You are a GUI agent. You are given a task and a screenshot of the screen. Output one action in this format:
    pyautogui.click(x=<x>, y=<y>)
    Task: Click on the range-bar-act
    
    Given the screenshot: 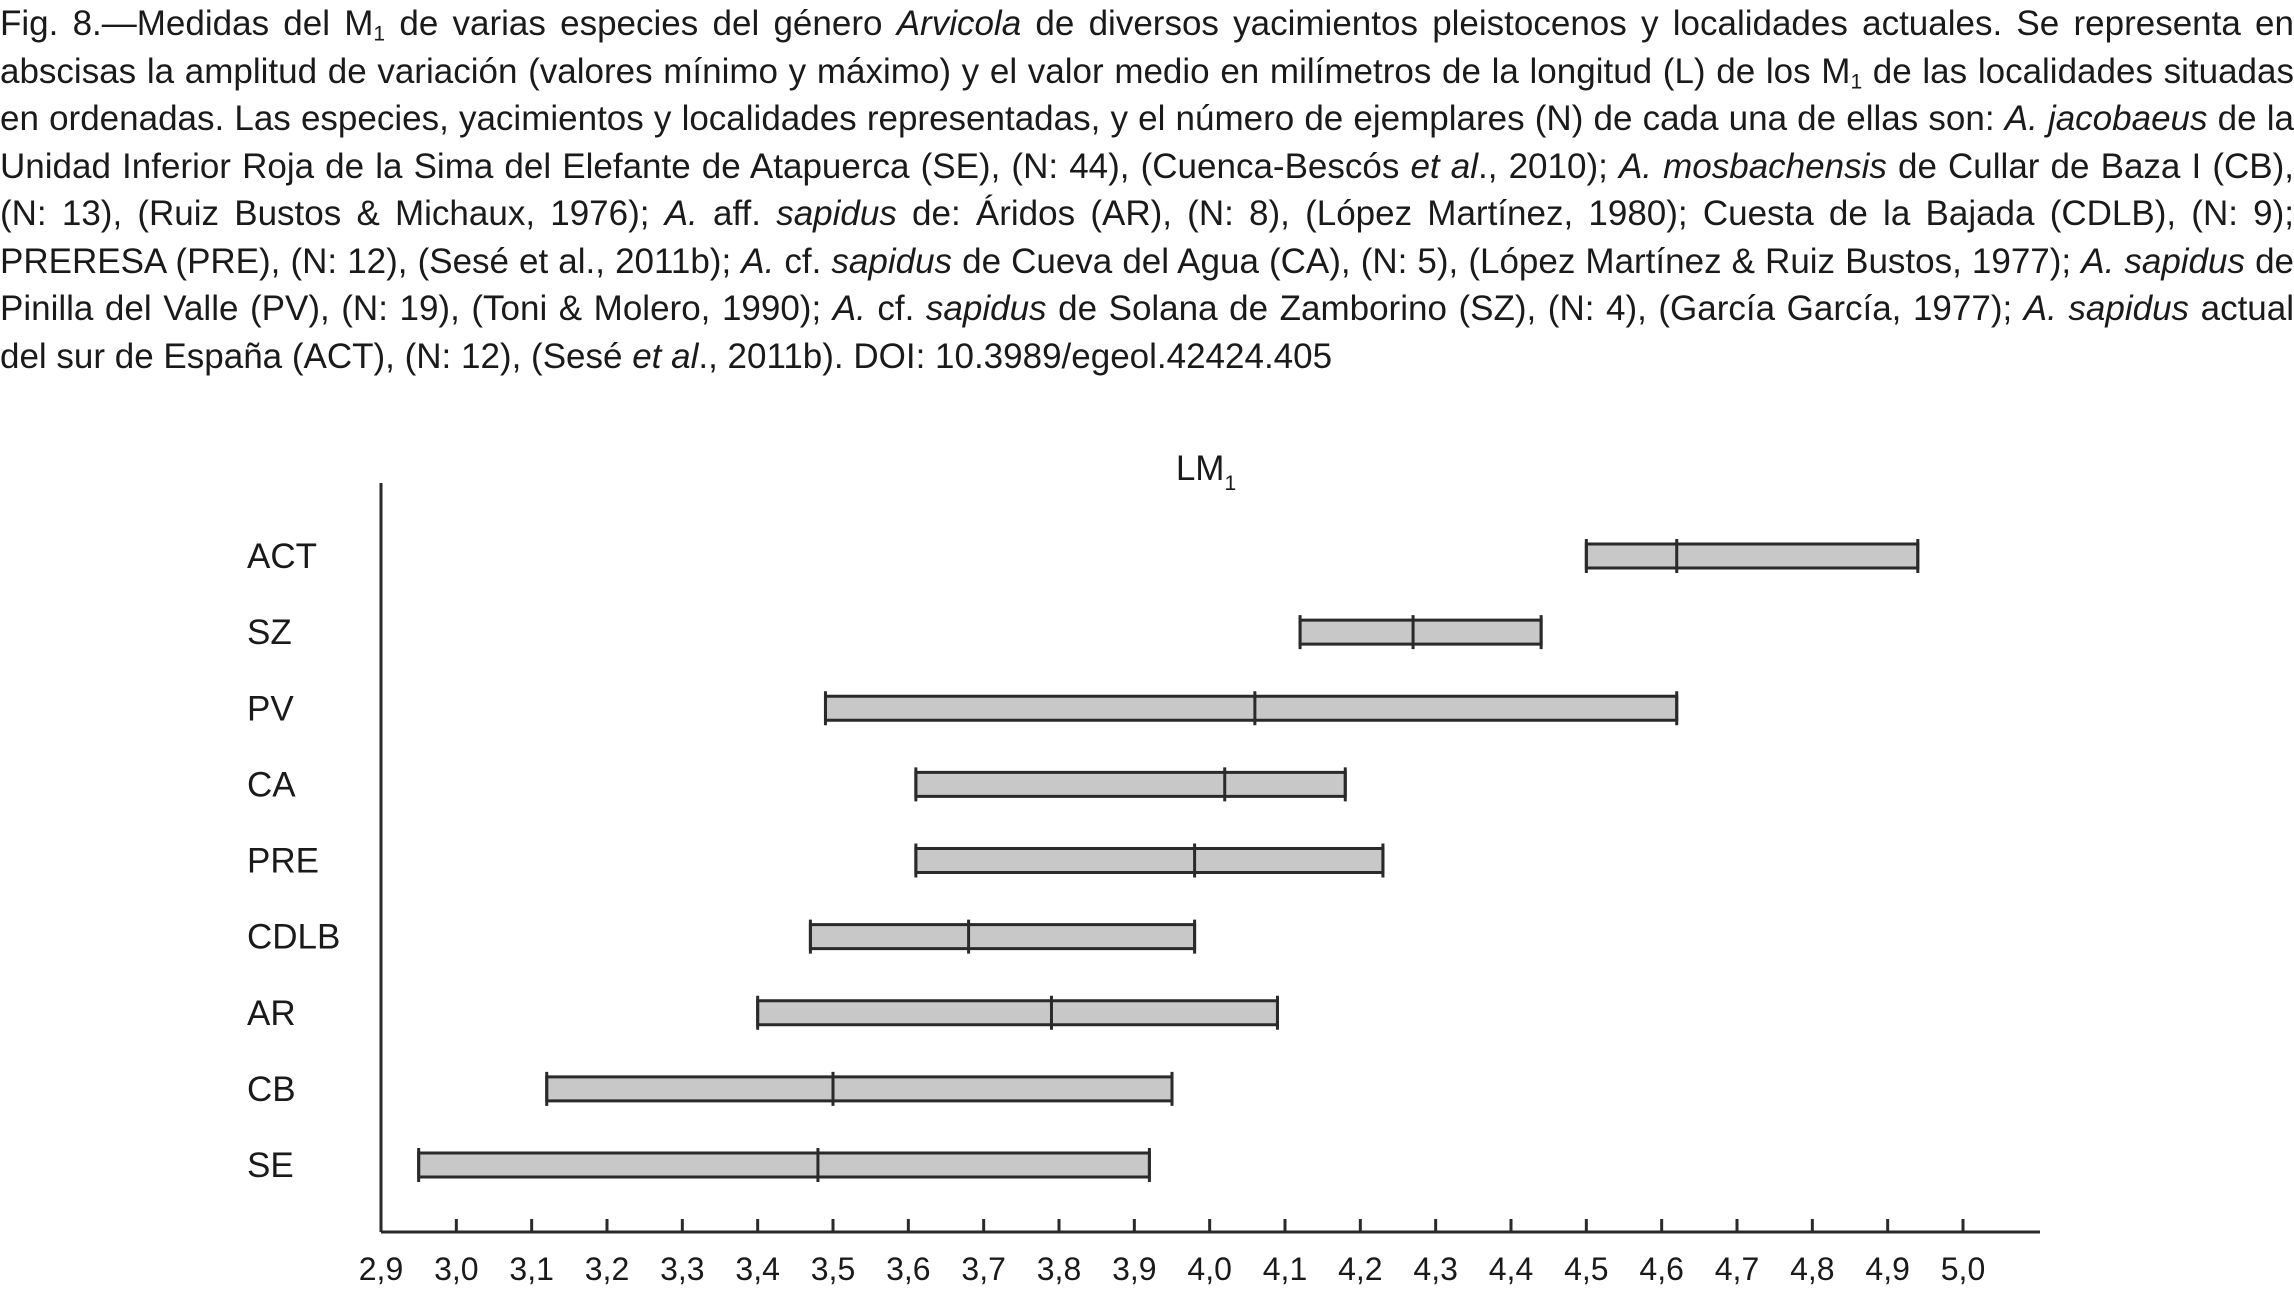 What is the action you would take?
    pyautogui.click(x=1752, y=556)
    